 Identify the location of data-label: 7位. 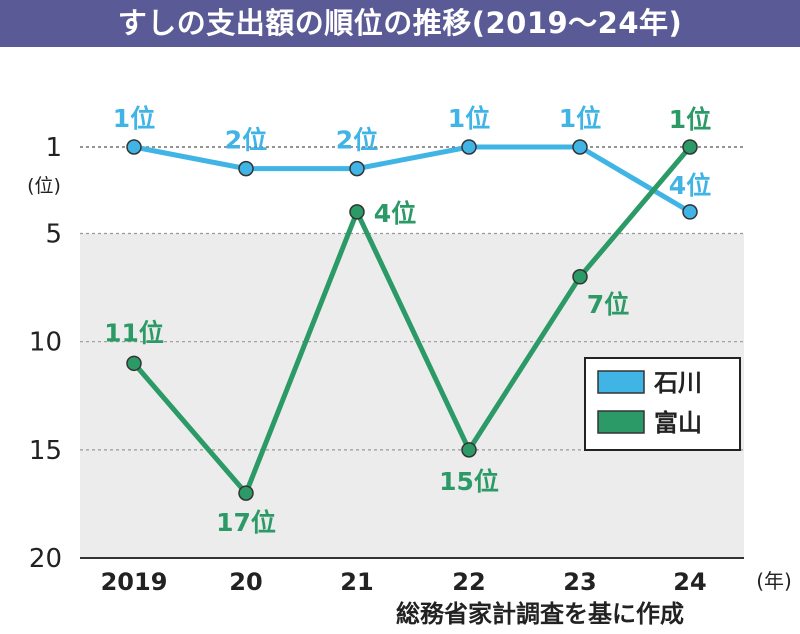
(608, 304).